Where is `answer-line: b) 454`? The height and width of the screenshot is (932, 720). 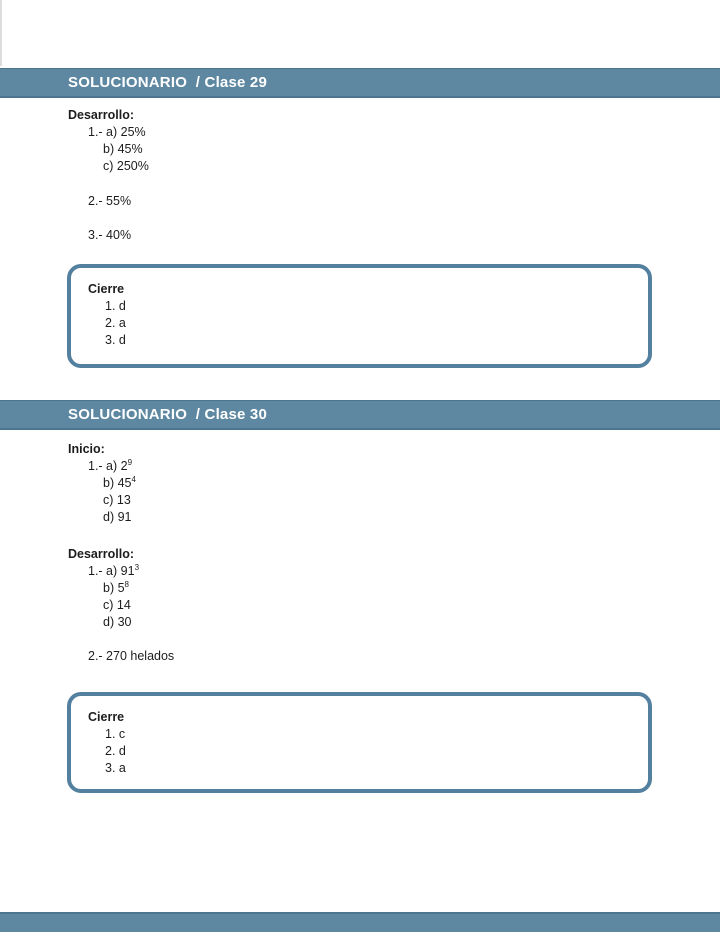 answer-line: b) 454 is located at coordinates (411, 483).